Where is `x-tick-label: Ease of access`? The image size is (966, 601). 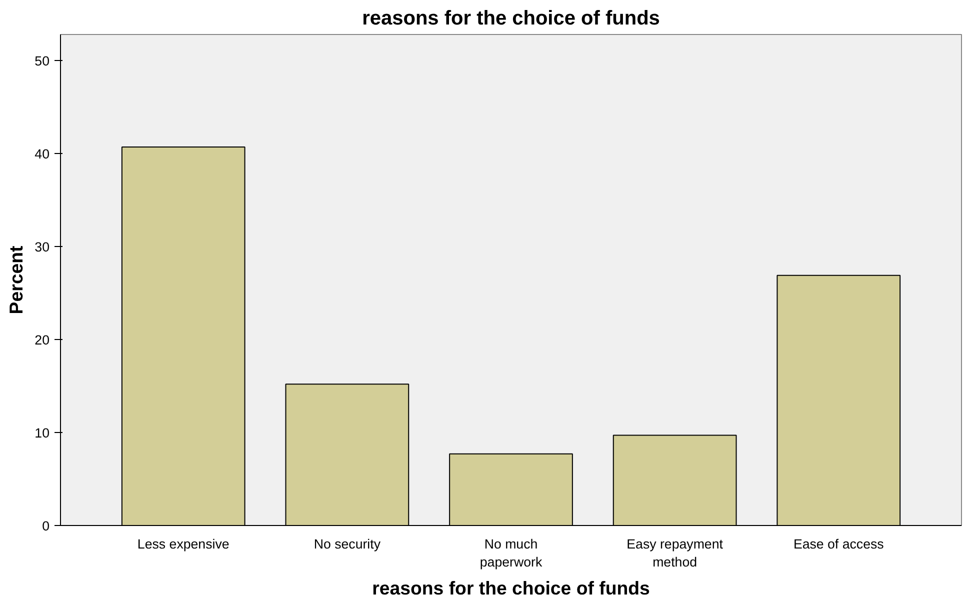
x-tick-label: Ease of access is located at coordinates (838, 544).